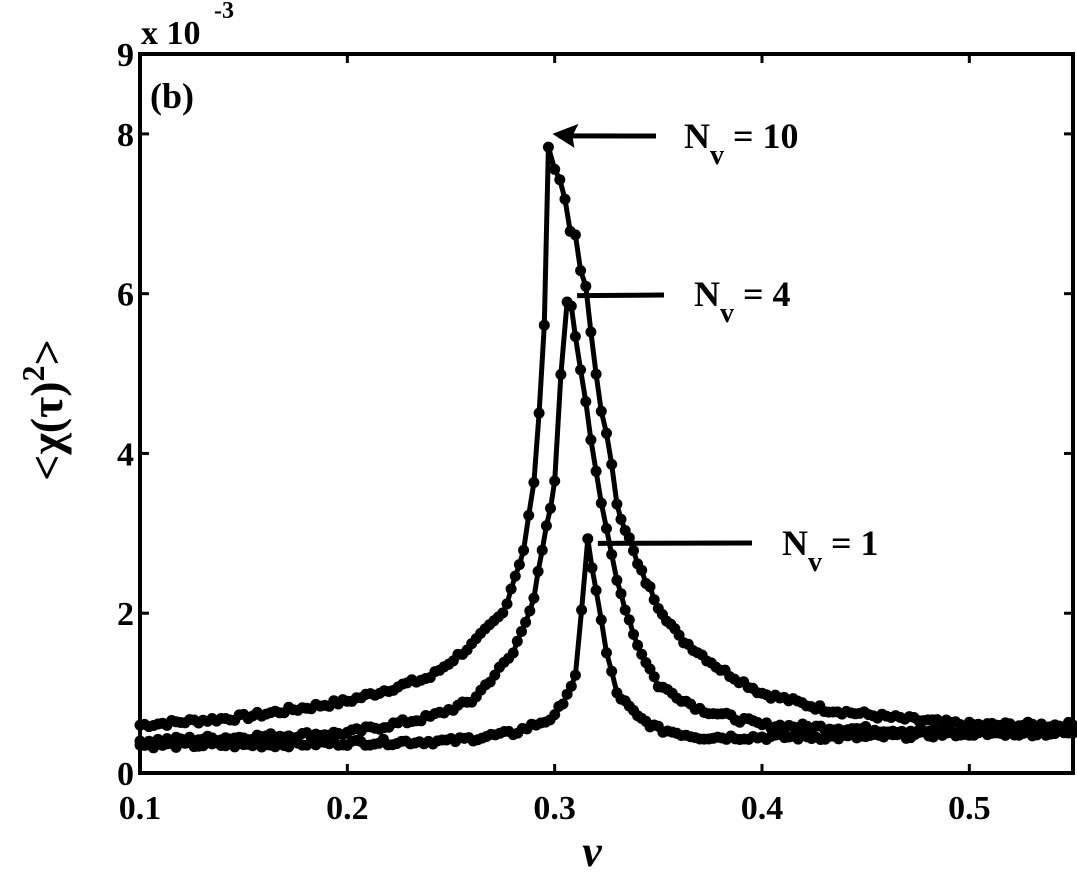 The image size is (1077, 873). I want to click on annotation-2: Nv = 4, so click(684, 301).